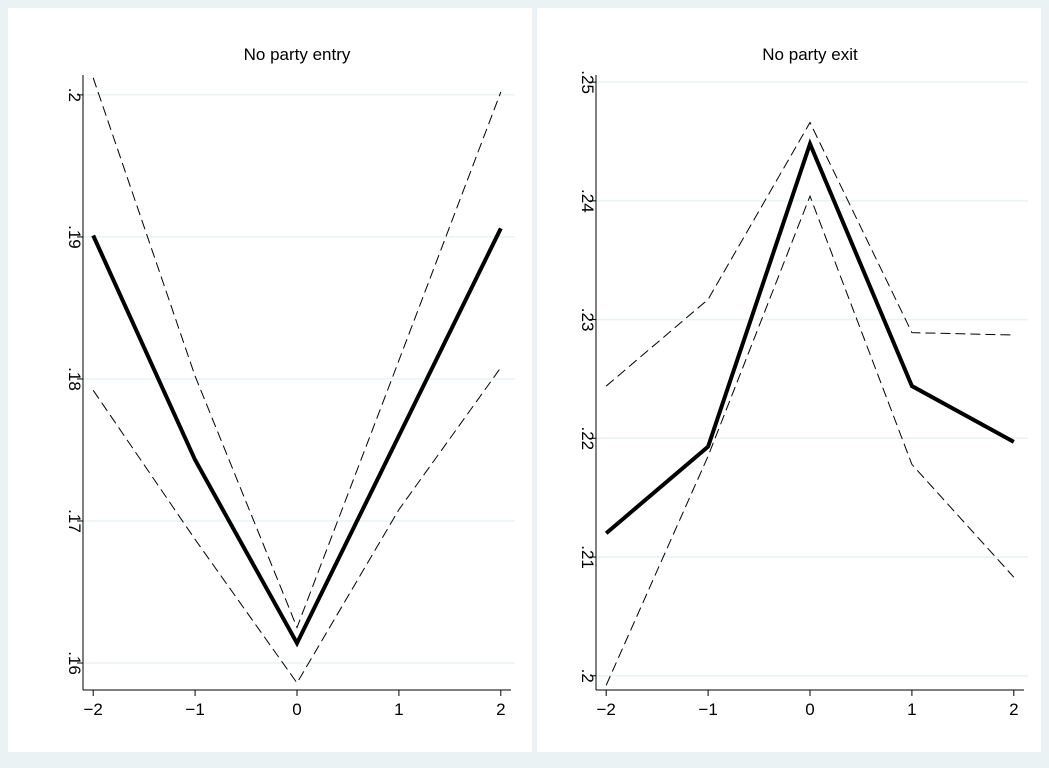 This screenshot has height=768, width=1049. What do you see at coordinates (587, 82) in the screenshot?
I see `y-tick-label: .25` at bounding box center [587, 82].